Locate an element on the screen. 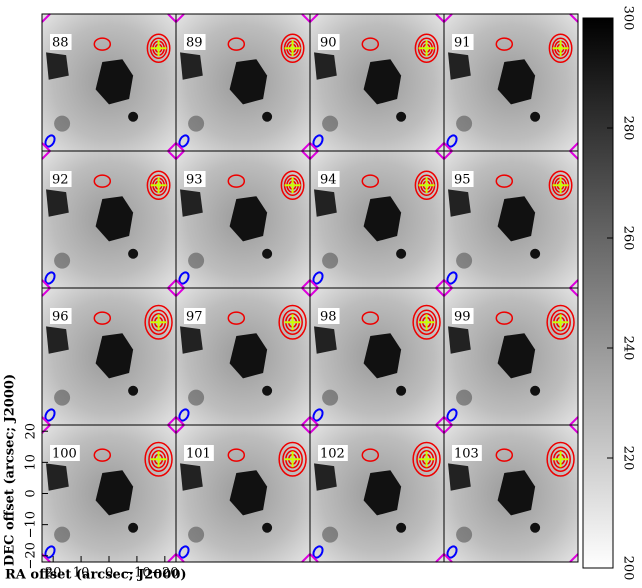 This screenshot has height=588, width=642. colorbar-tick-label: 280 is located at coordinates (628, 128).